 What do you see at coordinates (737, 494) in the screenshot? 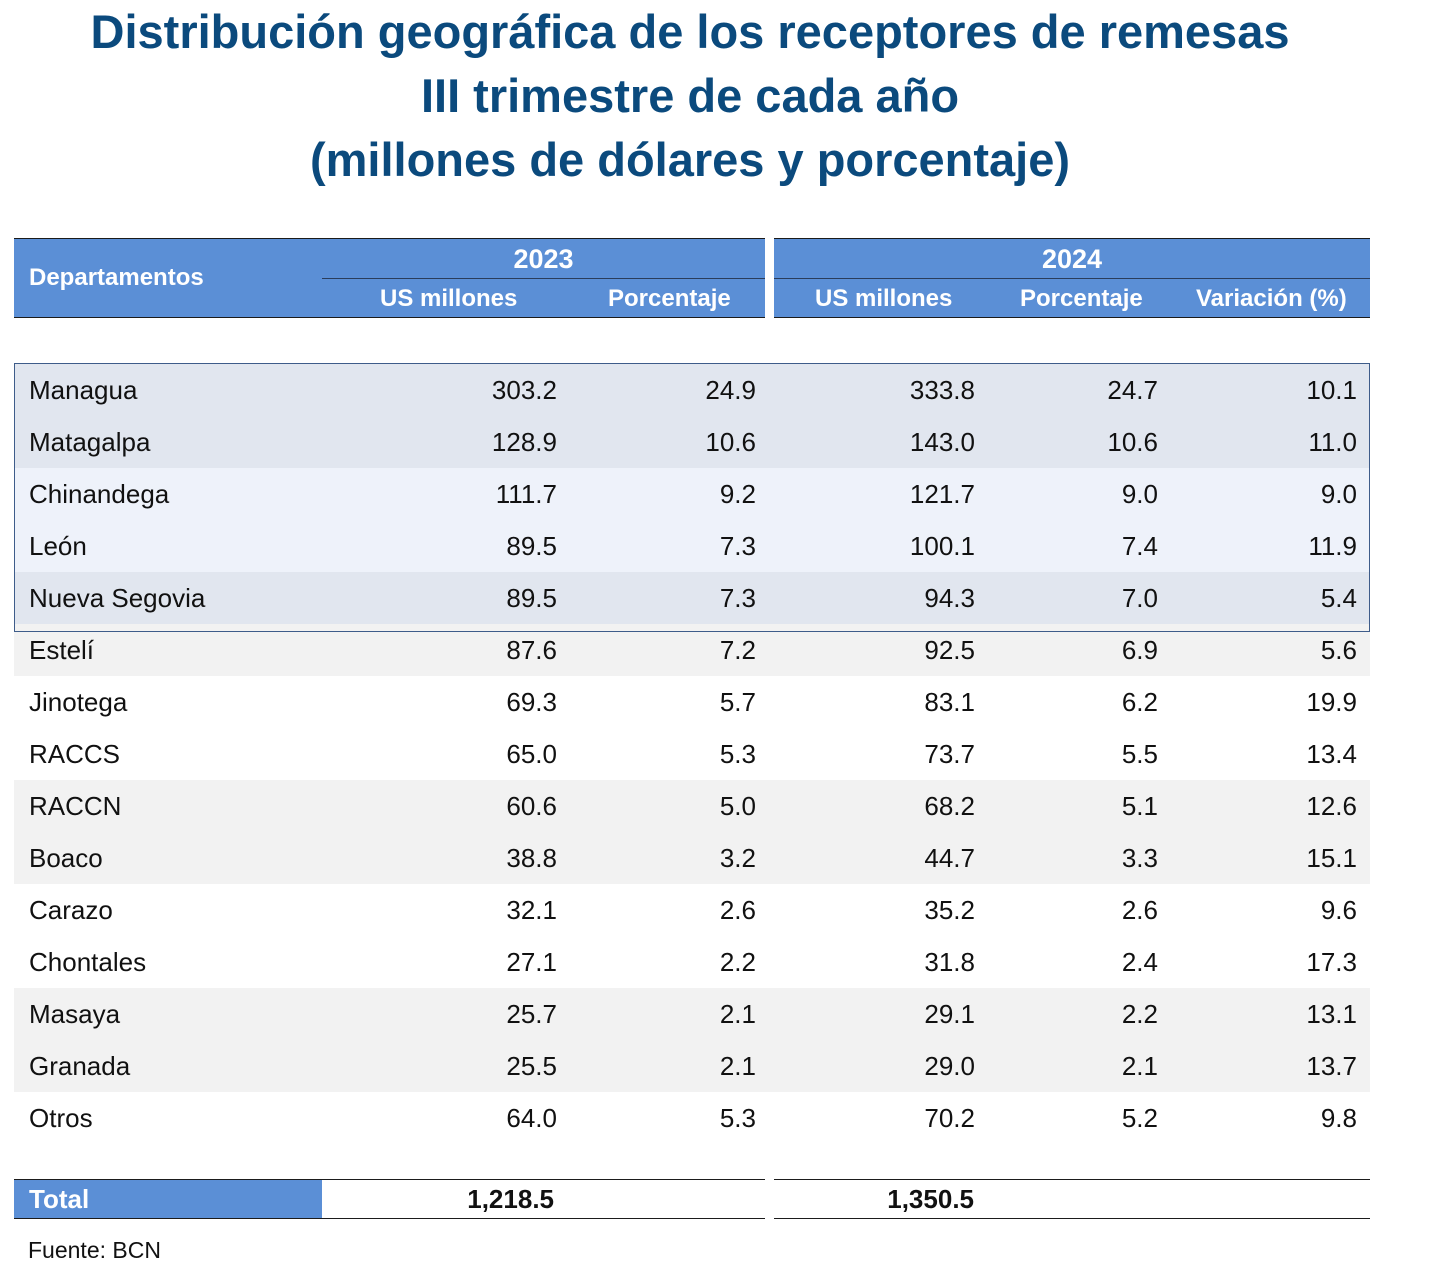
I see `pct-2023-value: 9.2` at bounding box center [737, 494].